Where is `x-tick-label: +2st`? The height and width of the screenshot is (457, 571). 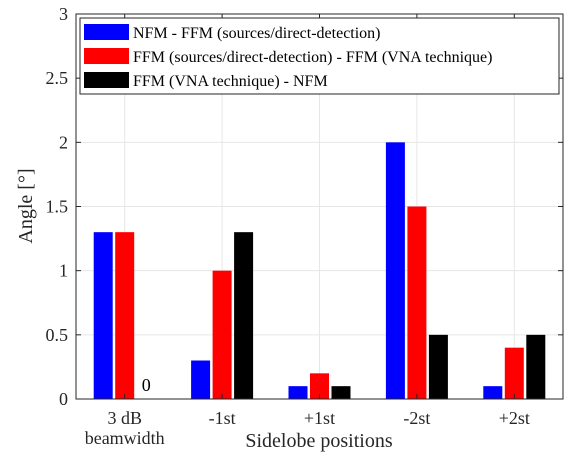
x-tick-label: +2st is located at coordinates (514, 418).